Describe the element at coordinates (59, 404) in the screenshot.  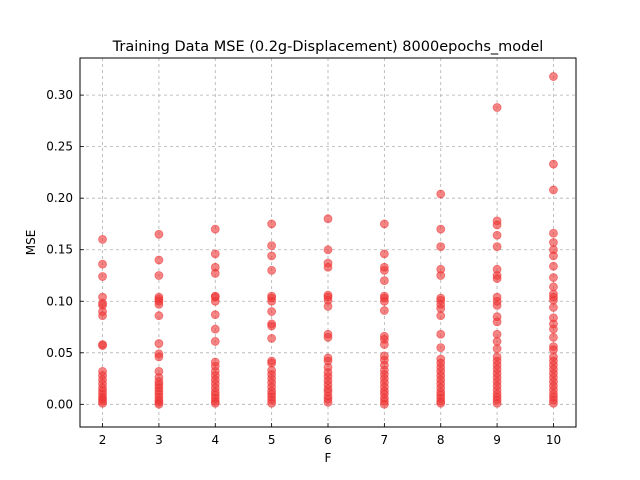
I see `y-tick-label: 0.00` at that location.